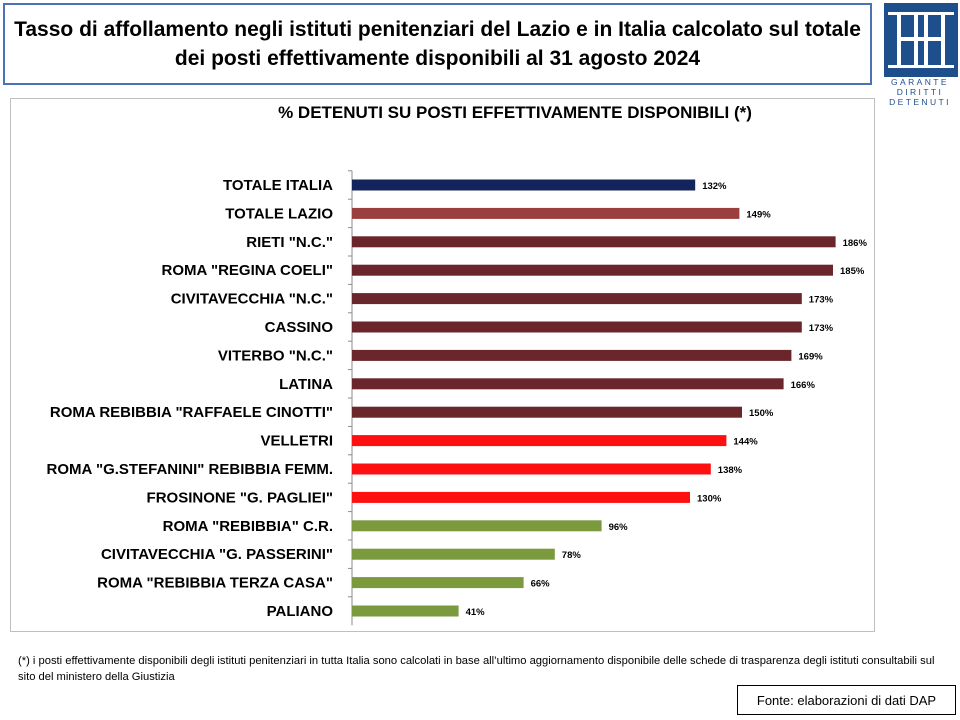  Describe the element at coordinates (855, 243) in the screenshot. I see `value-label: 186%` at that location.